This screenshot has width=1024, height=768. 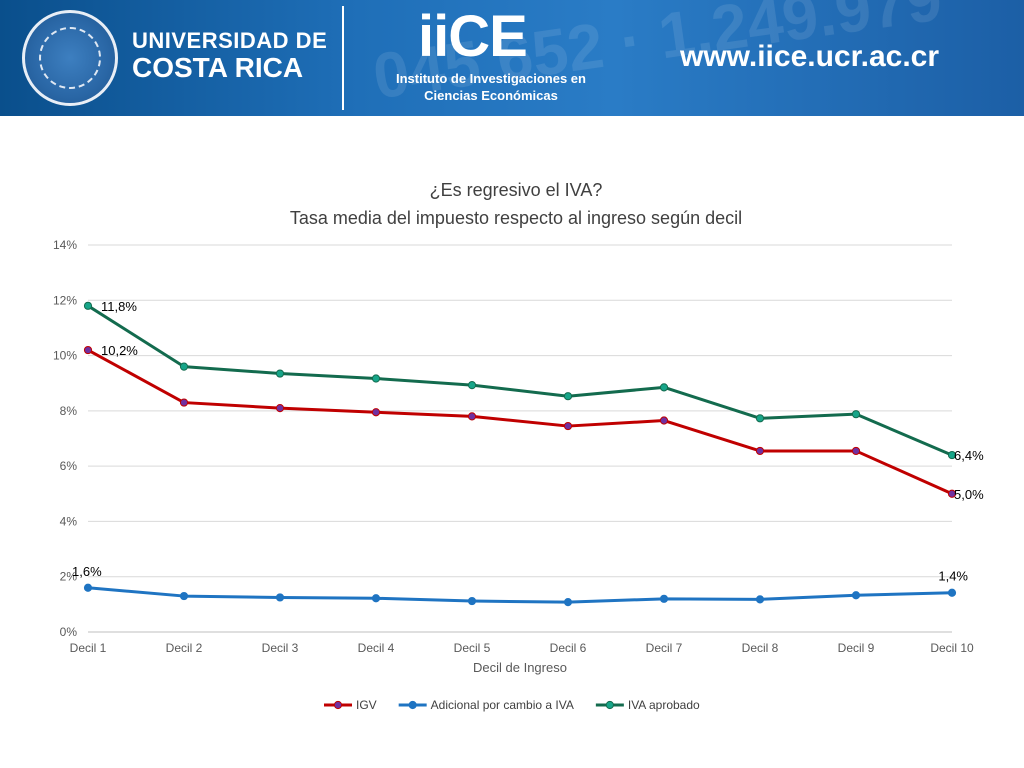 What do you see at coordinates (473, 36) in the screenshot?
I see `iice-logo: iiCE` at bounding box center [473, 36].